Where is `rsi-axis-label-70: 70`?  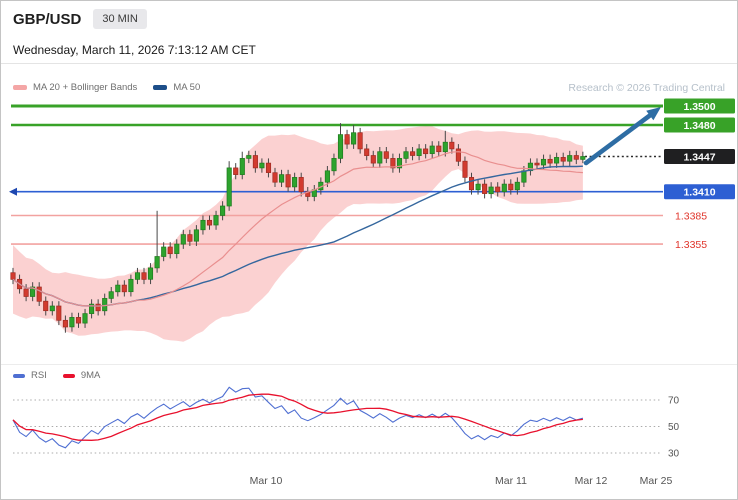
rsi-axis-label-70: 70 is located at coordinates (674, 401).